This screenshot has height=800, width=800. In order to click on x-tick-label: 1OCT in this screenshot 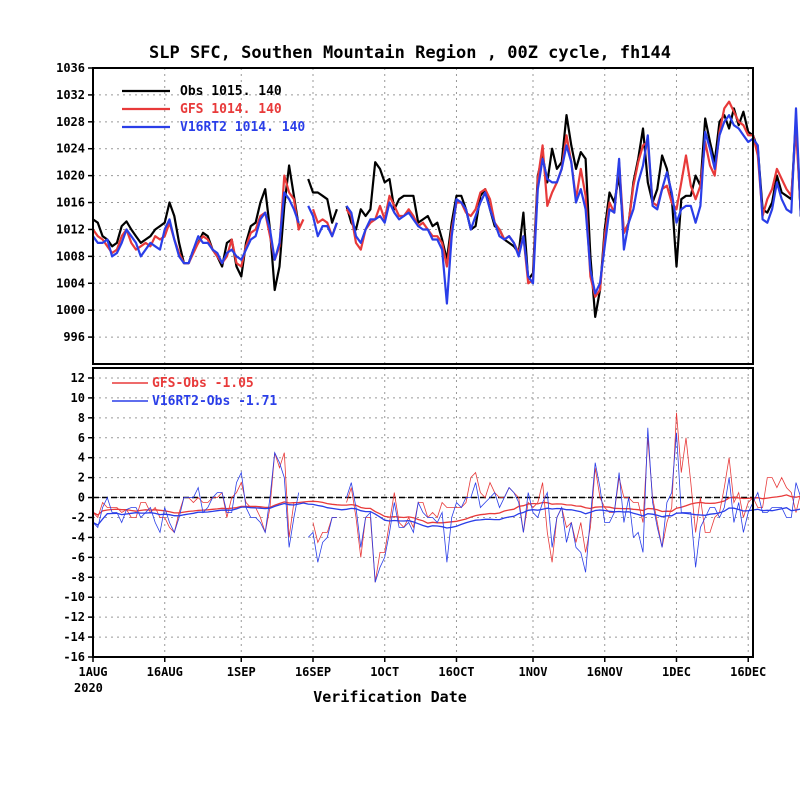, I will do `click(384, 672)`.